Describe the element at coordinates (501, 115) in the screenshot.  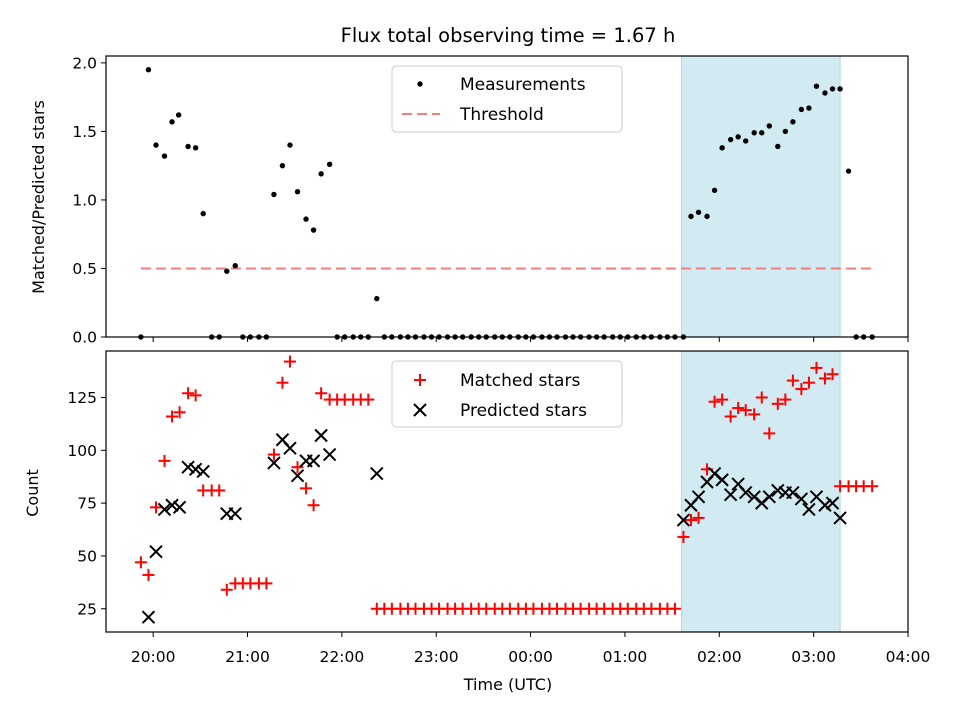
I see `legend-threshold-label: Threshold` at that location.